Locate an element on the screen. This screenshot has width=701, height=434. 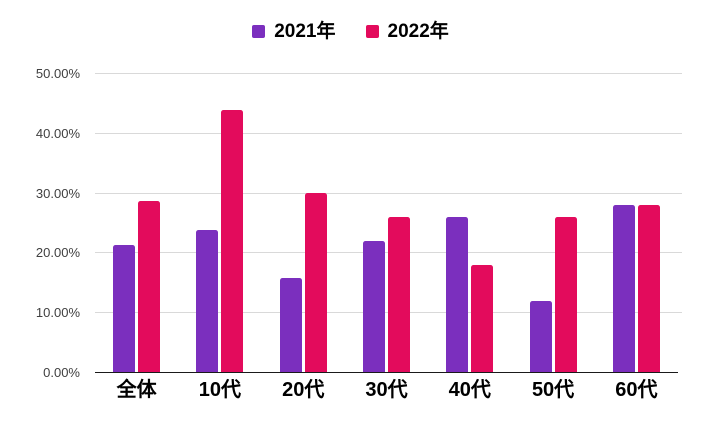
legend-swatch-2022 is located at coordinates (372, 31).